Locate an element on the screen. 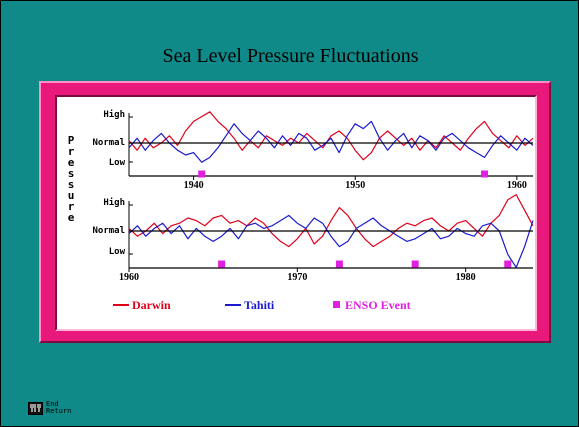  end-return-nav: End Return is located at coordinates (49, 408).